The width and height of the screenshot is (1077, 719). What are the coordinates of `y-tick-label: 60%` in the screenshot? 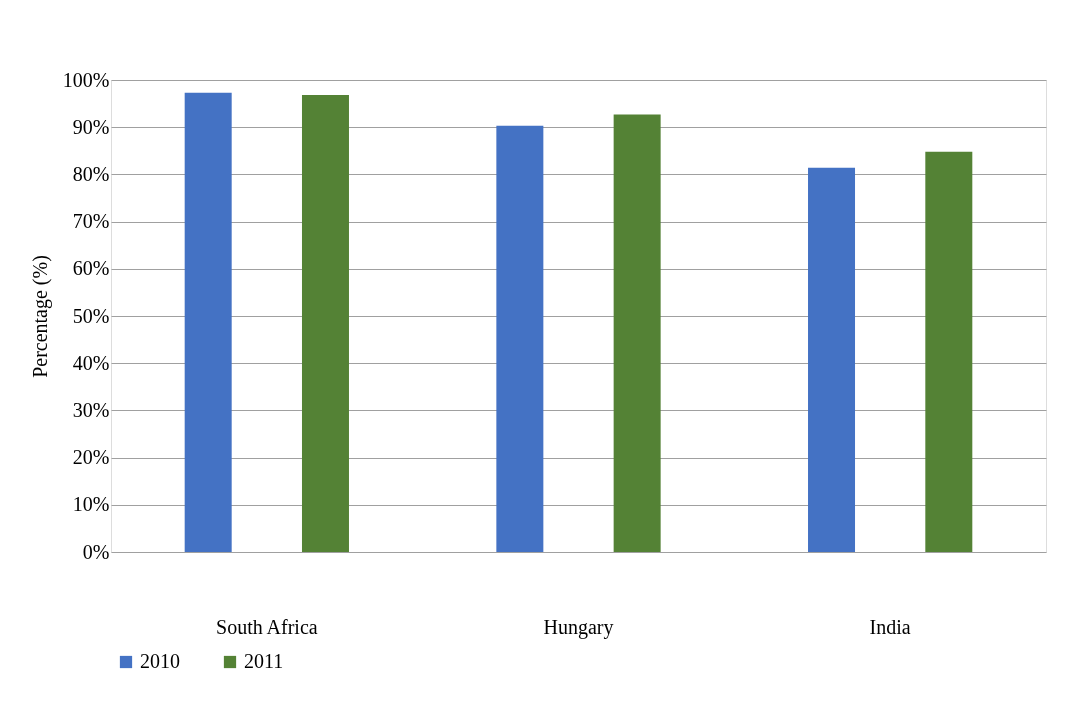 It's located at (91, 268).